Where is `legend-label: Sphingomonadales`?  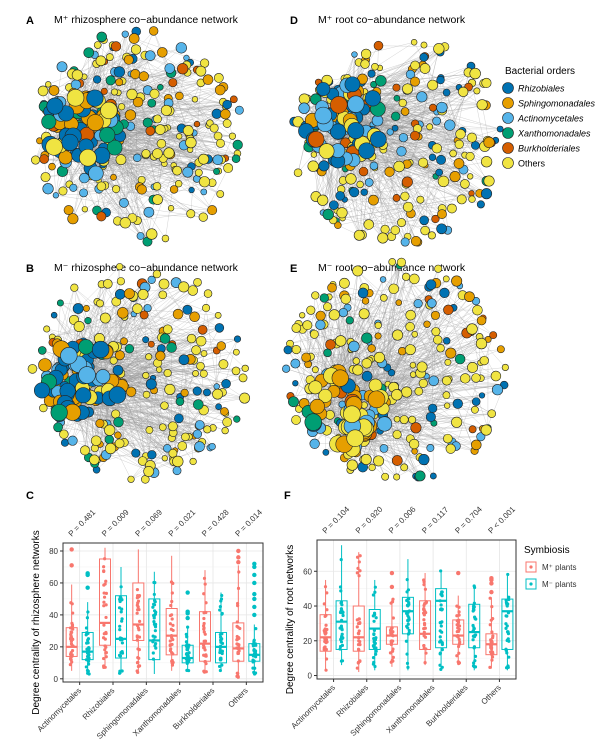 legend-label: Sphingomonadales is located at coordinates (557, 104).